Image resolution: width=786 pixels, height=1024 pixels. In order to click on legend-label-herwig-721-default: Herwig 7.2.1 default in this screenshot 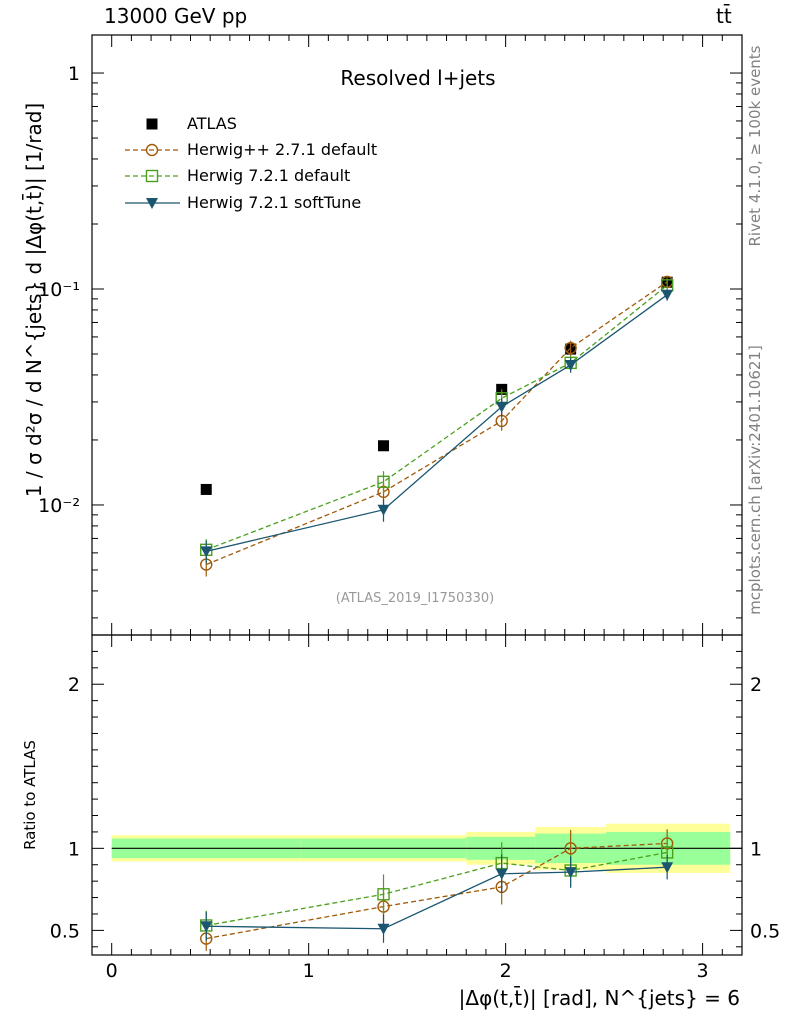, I will do `click(269, 175)`.